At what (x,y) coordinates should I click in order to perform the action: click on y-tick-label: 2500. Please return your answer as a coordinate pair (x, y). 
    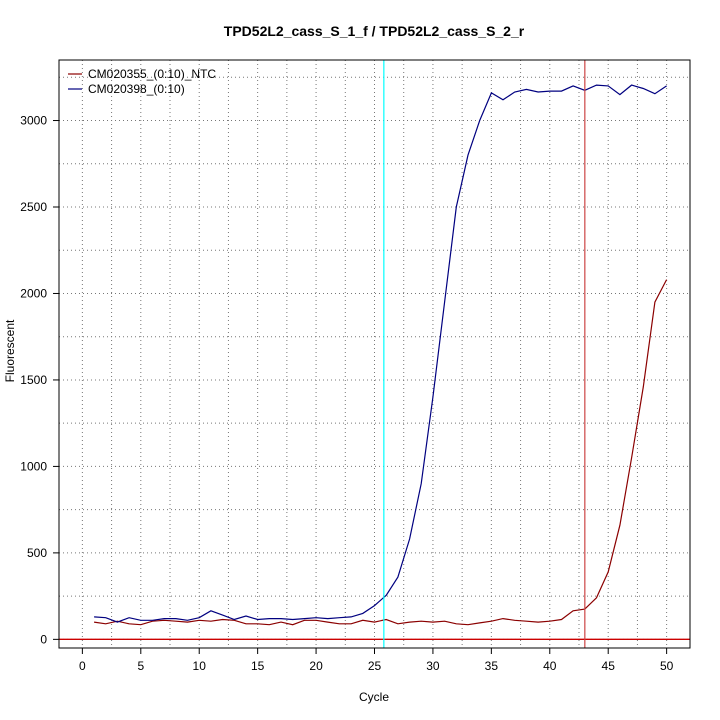
    Looking at the image, I should click on (33, 207).